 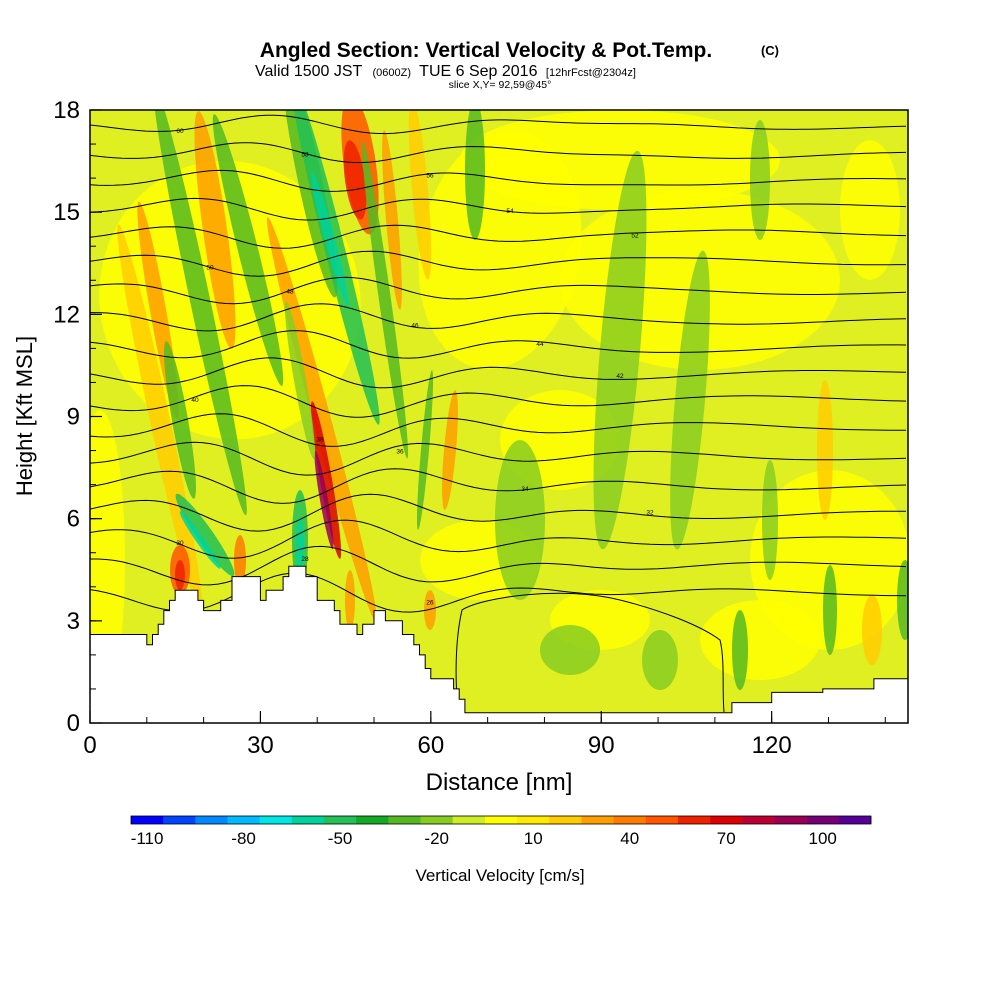 I want to click on isotherm-label: 40, so click(x=195, y=400).